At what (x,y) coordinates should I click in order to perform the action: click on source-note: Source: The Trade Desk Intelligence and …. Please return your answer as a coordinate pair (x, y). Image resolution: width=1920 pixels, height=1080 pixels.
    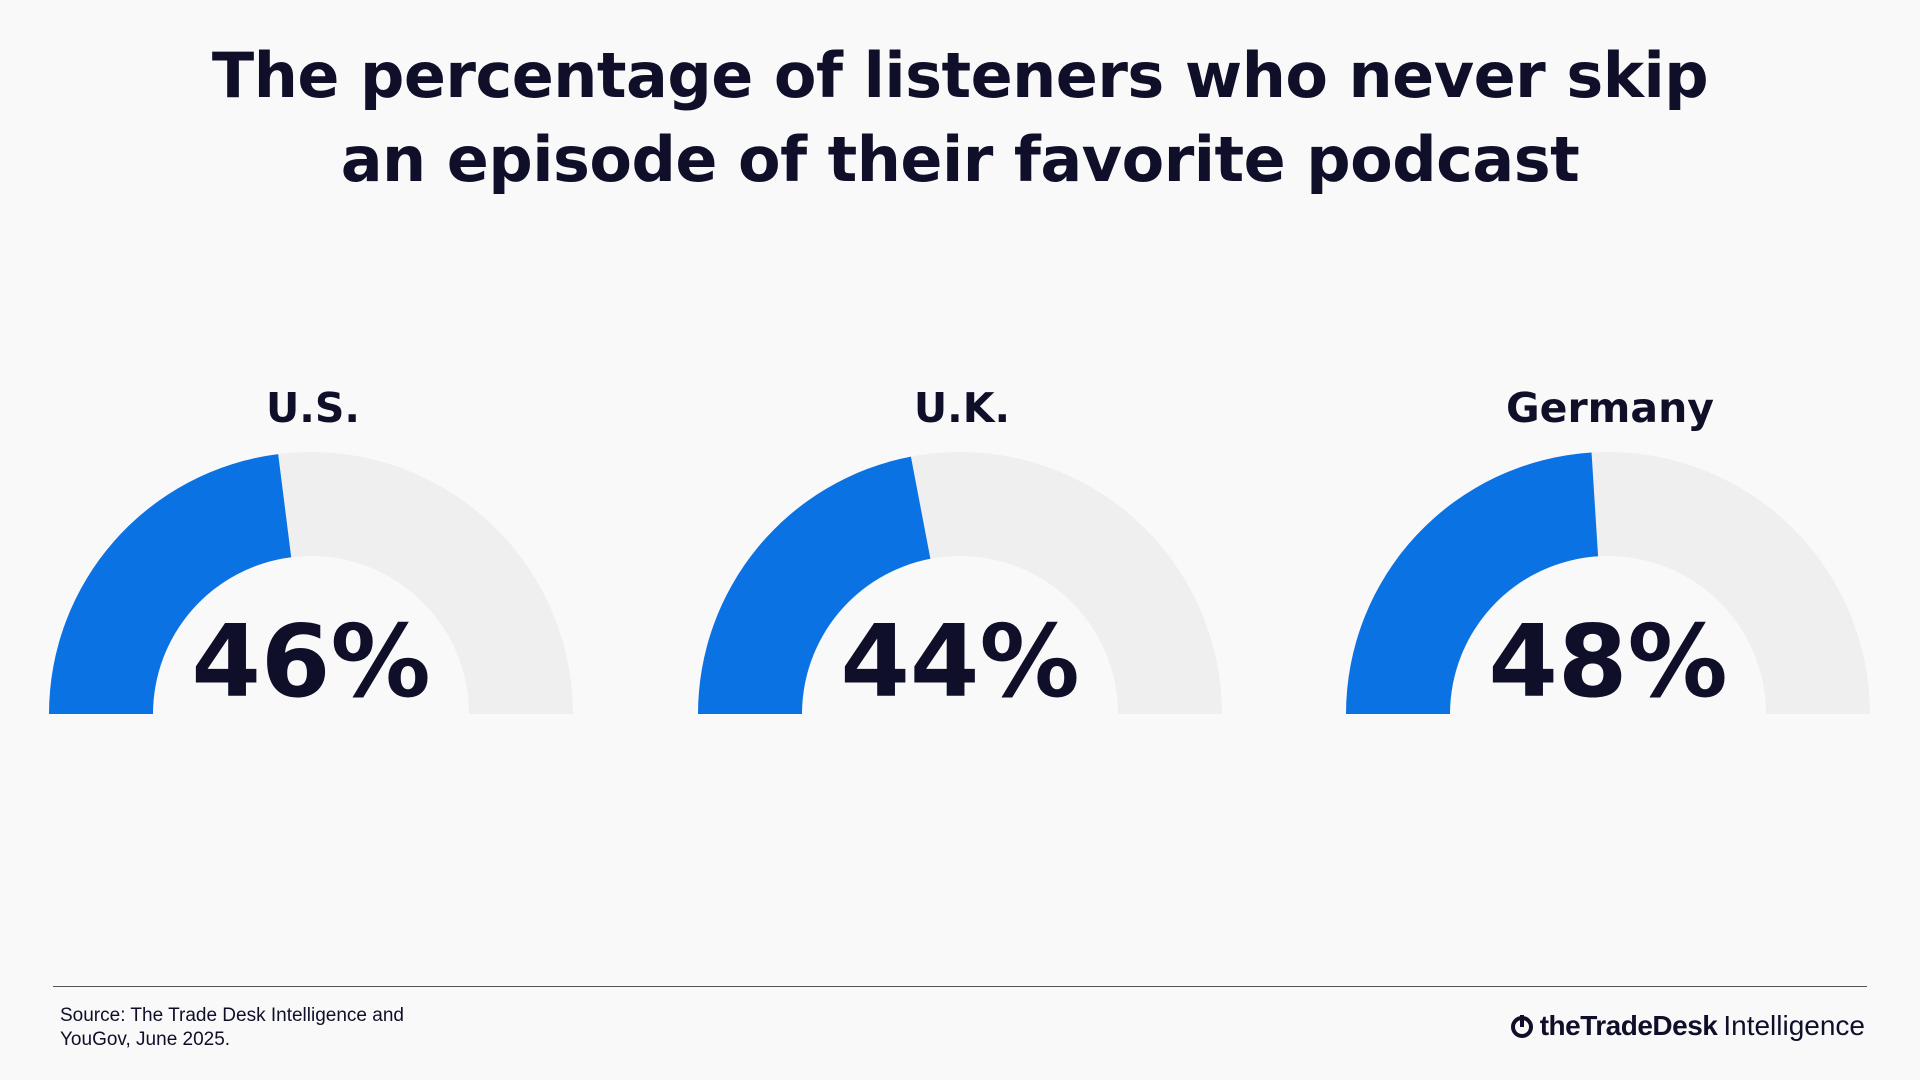
    Looking at the image, I should click on (232, 1027).